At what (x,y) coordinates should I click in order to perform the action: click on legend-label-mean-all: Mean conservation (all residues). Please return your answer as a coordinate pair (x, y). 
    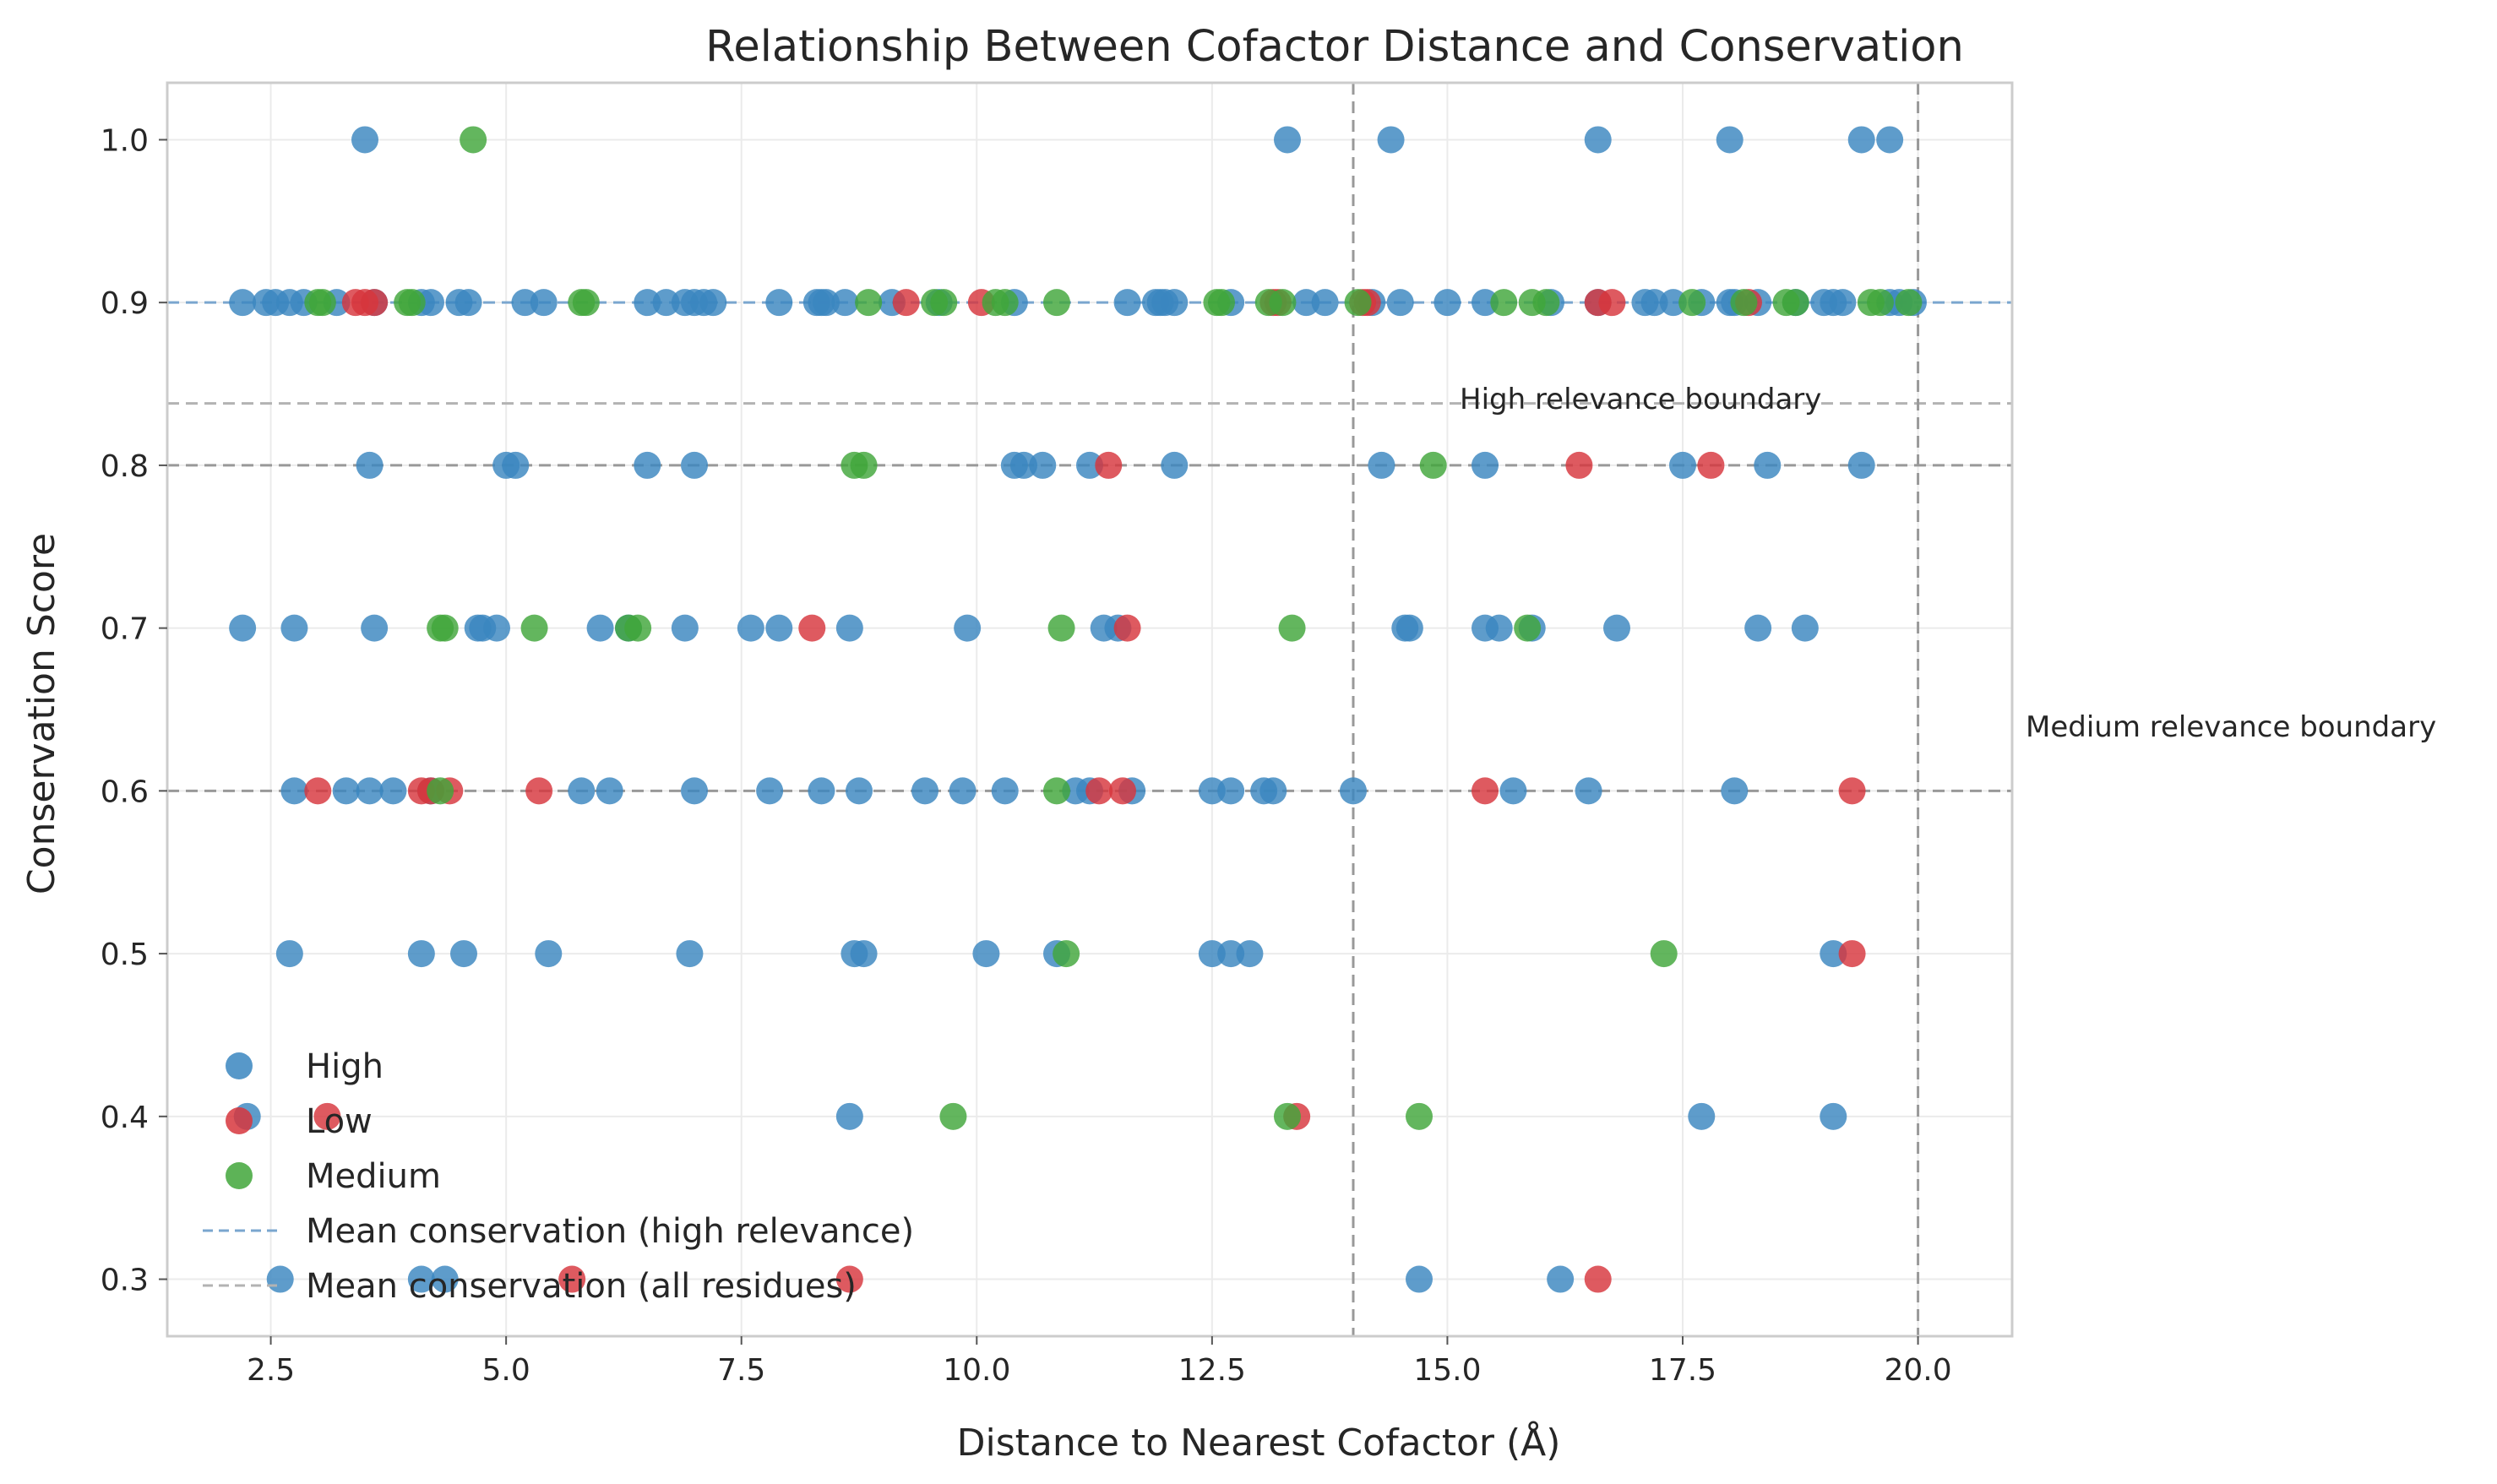
    Looking at the image, I should click on (581, 1286).